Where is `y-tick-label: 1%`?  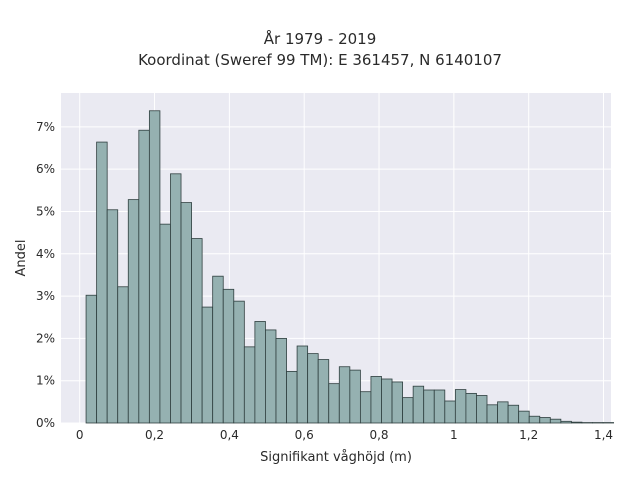 y-tick-label: 1% is located at coordinates (45, 381).